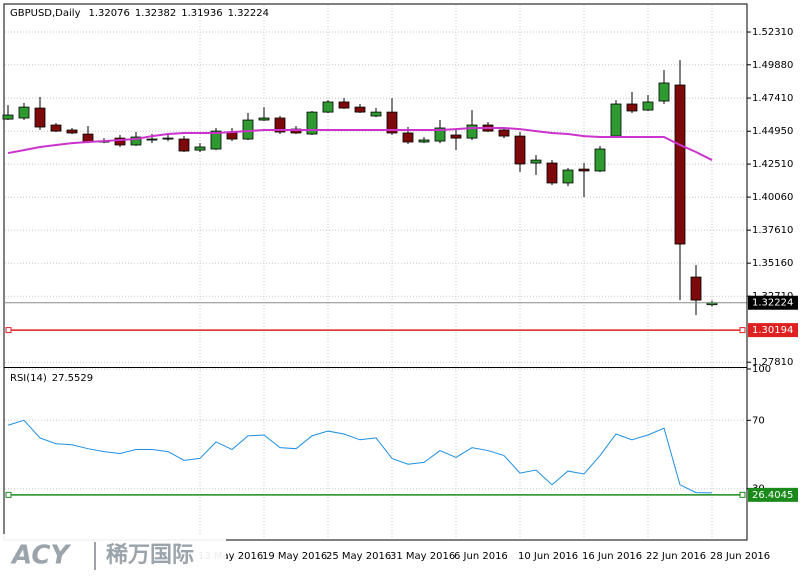 This screenshot has height=577, width=803. Describe the element at coordinates (772, 65) in the screenshot. I see `y-tick-label: 1.49880` at that location.